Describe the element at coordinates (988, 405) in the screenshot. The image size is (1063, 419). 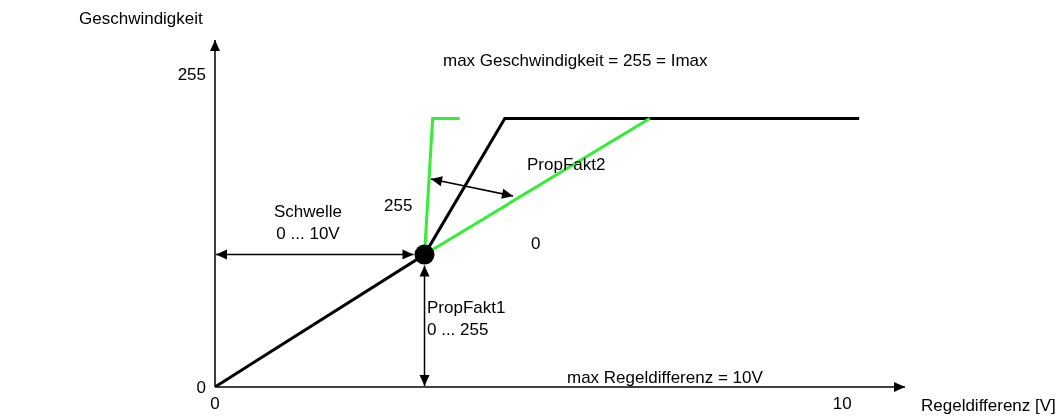
I see `x-axis-title: Regeldifferenz [V]` at that location.